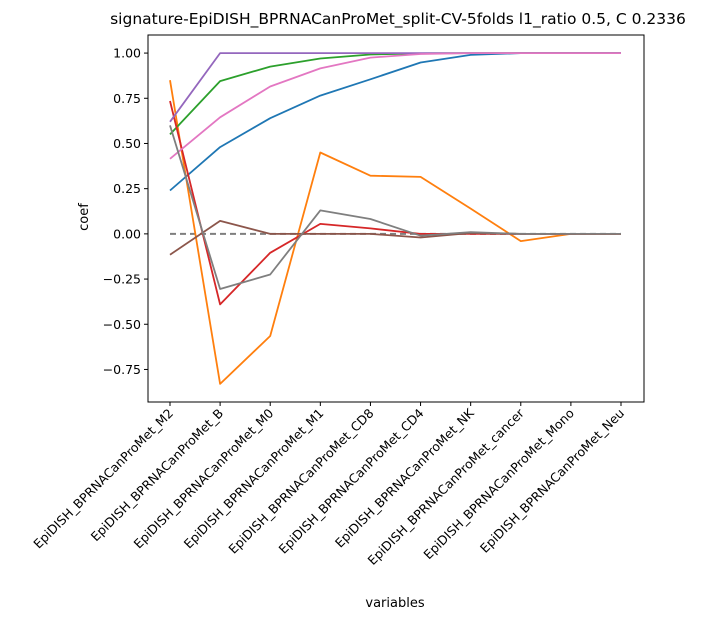  Describe the element at coordinates (127, 143) in the screenshot. I see `y-tick-label: 0.50` at that location.